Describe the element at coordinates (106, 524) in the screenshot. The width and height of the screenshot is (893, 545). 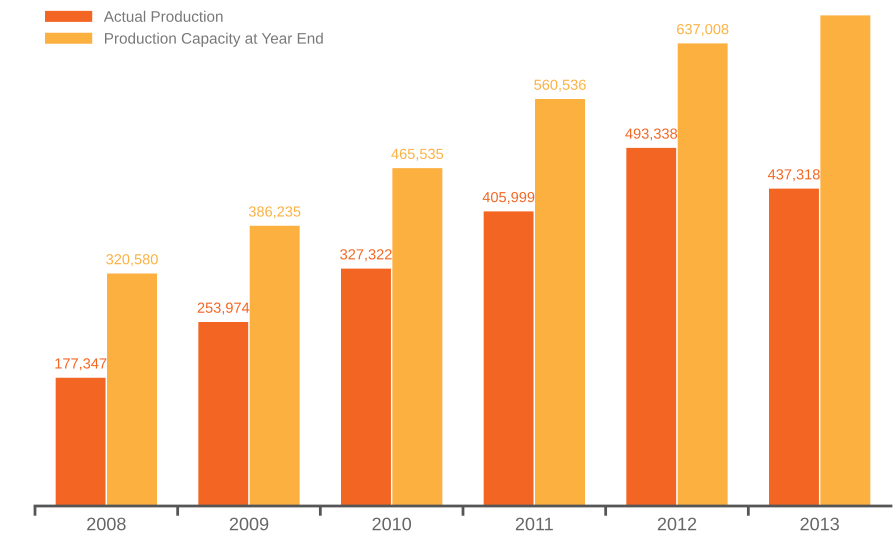
I see `x-tick-label: 2008` at that location.